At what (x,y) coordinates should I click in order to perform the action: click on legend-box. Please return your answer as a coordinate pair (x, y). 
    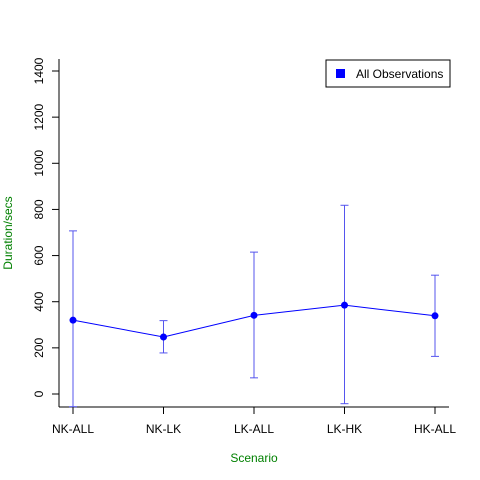
    Looking at the image, I should click on (388, 73).